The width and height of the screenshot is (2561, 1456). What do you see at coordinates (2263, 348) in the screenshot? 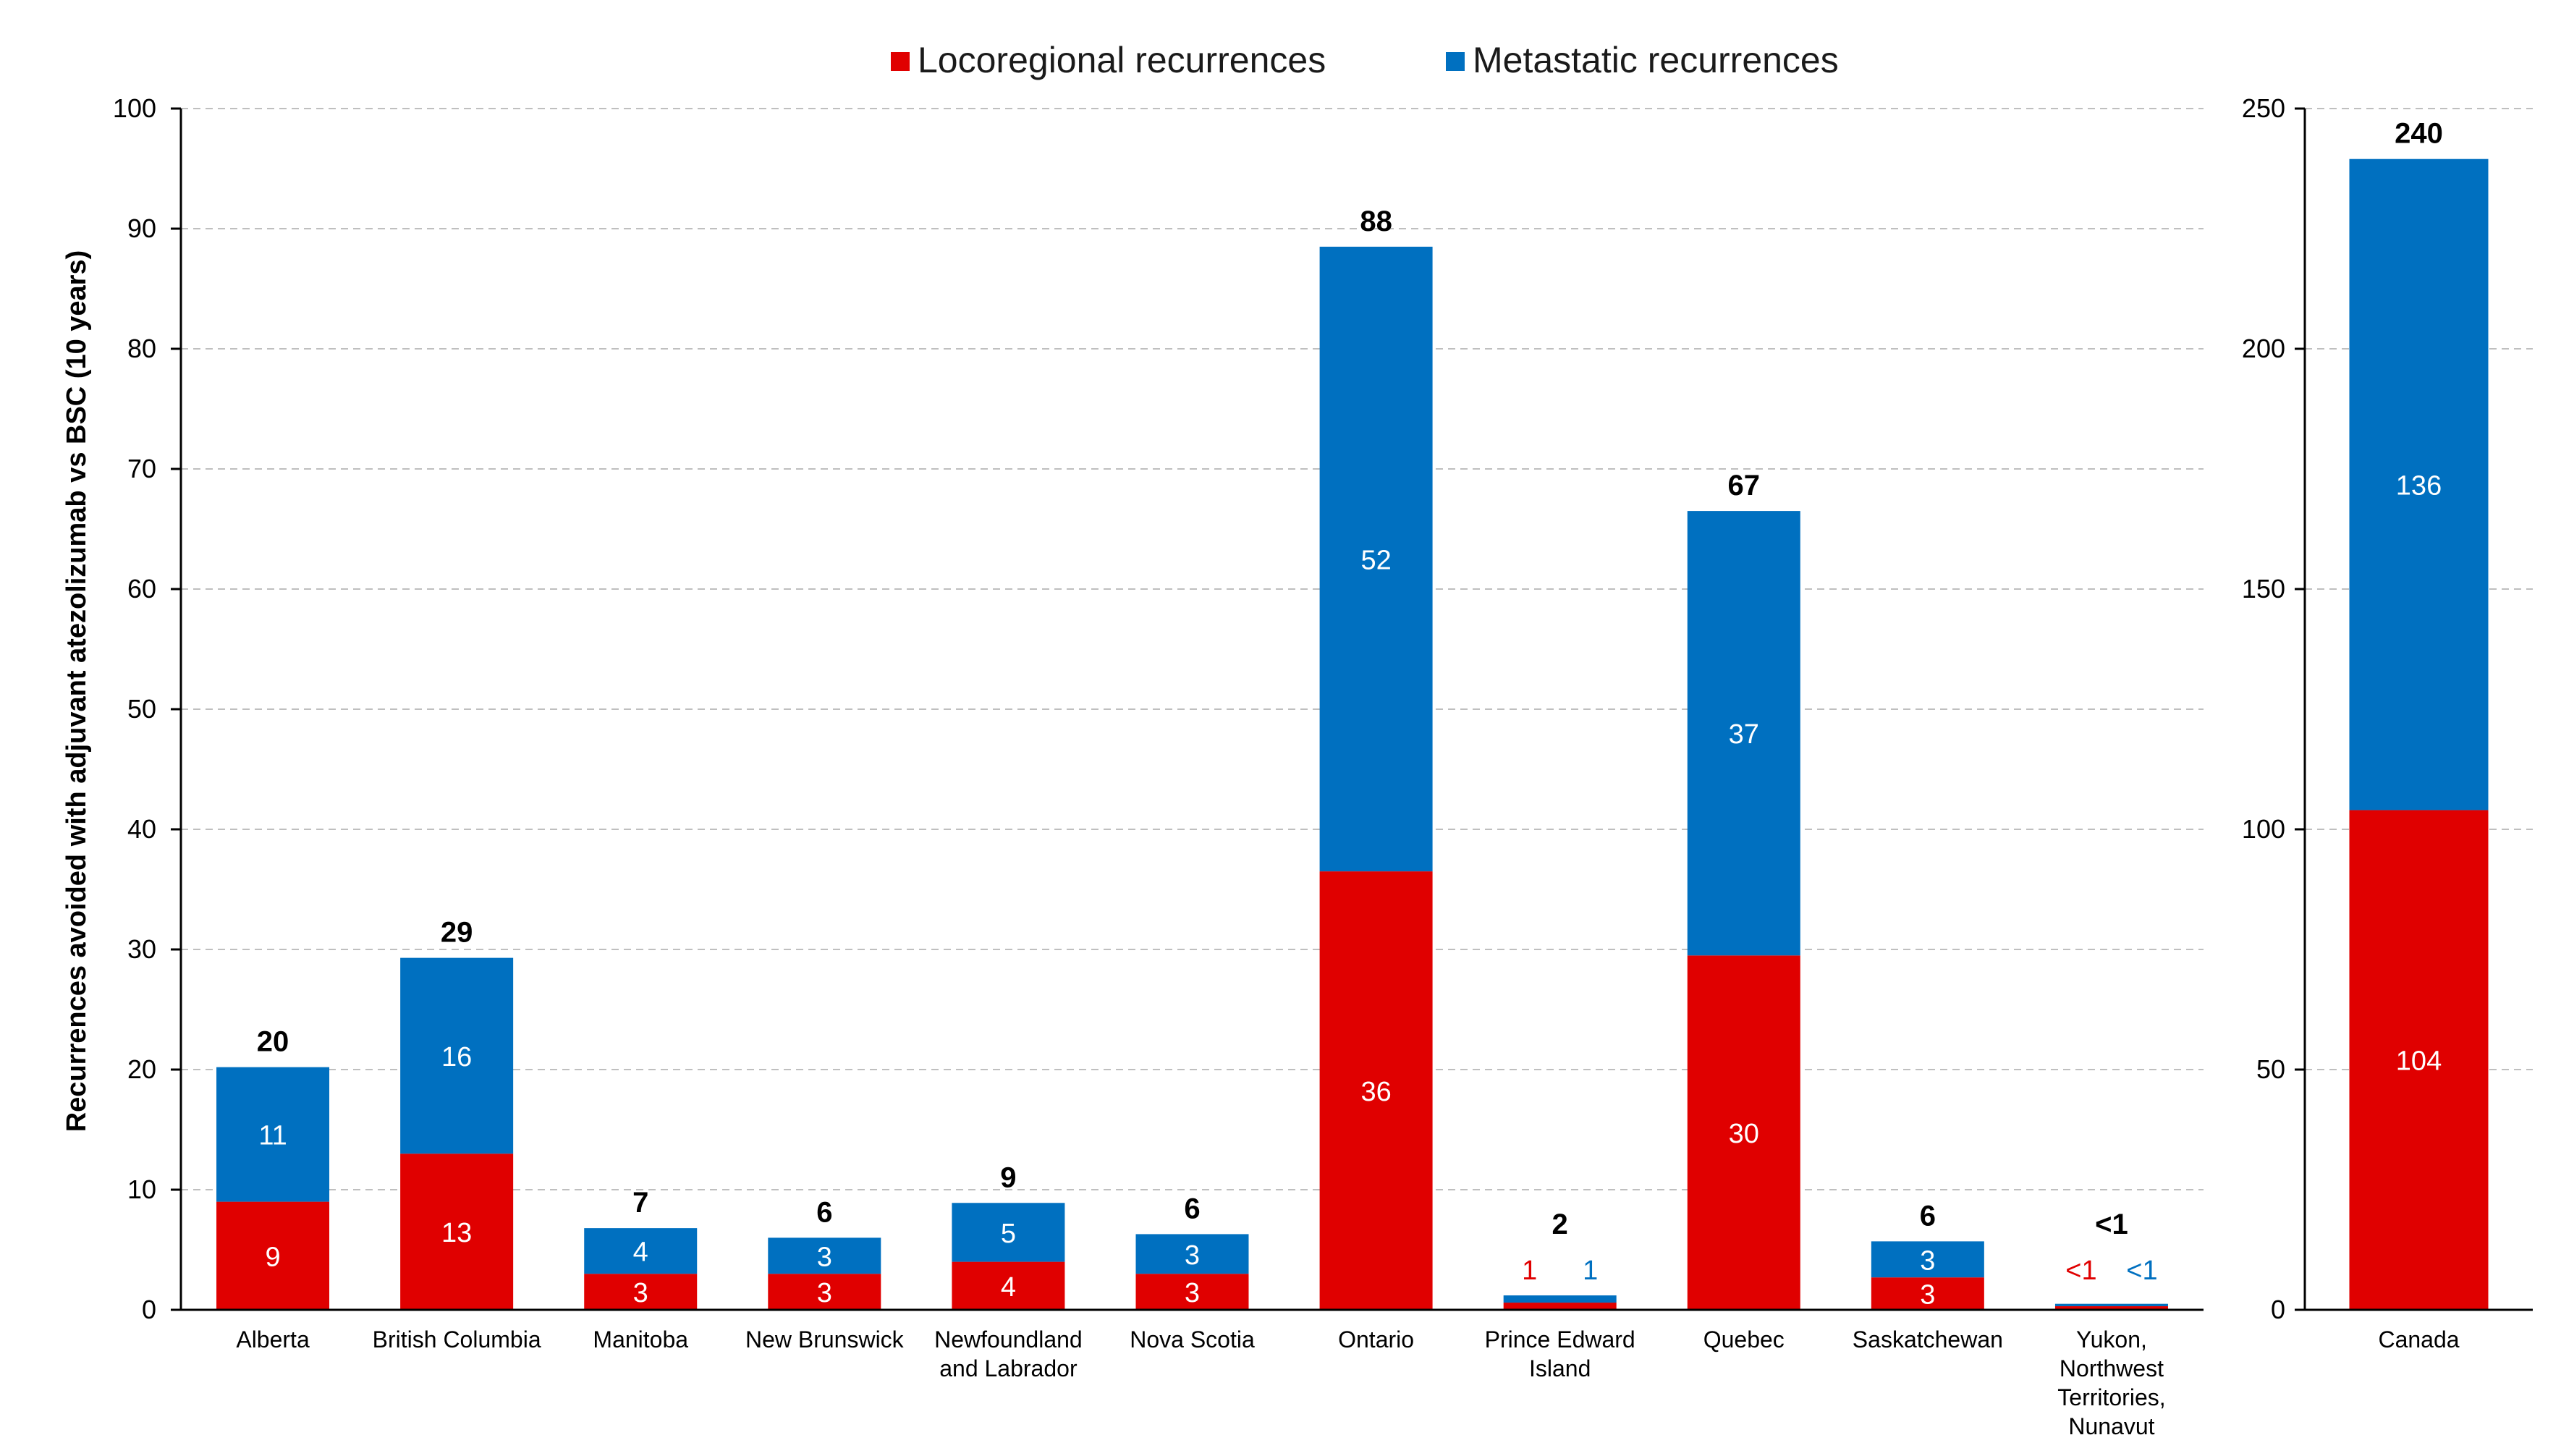
I see `y-tick-label: 200` at bounding box center [2263, 348].